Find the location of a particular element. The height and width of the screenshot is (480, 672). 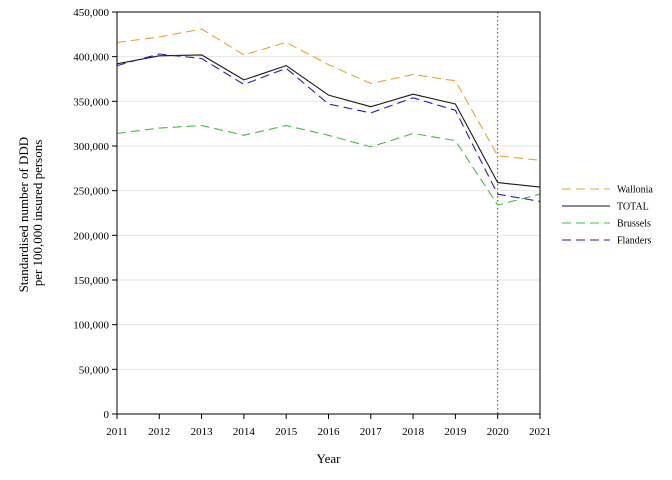

x-tick-label: 2020 is located at coordinates (498, 432).